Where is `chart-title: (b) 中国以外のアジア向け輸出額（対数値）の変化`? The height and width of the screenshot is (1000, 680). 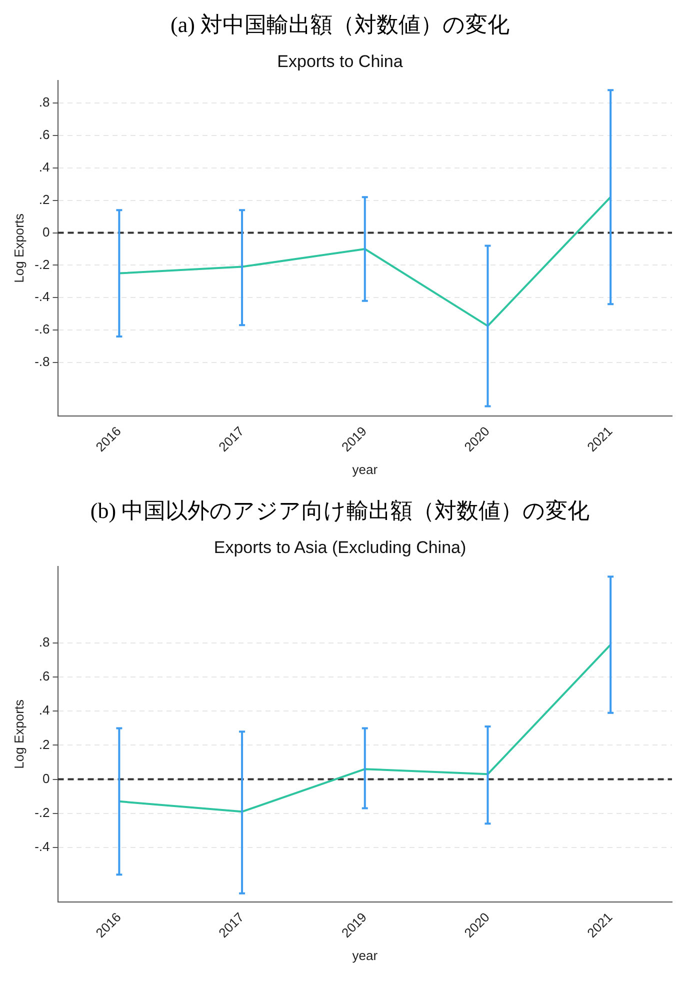
chart-title: (b) 中国以外のアジア向け輸出額（対数値）の変化 is located at coordinates (340, 511).